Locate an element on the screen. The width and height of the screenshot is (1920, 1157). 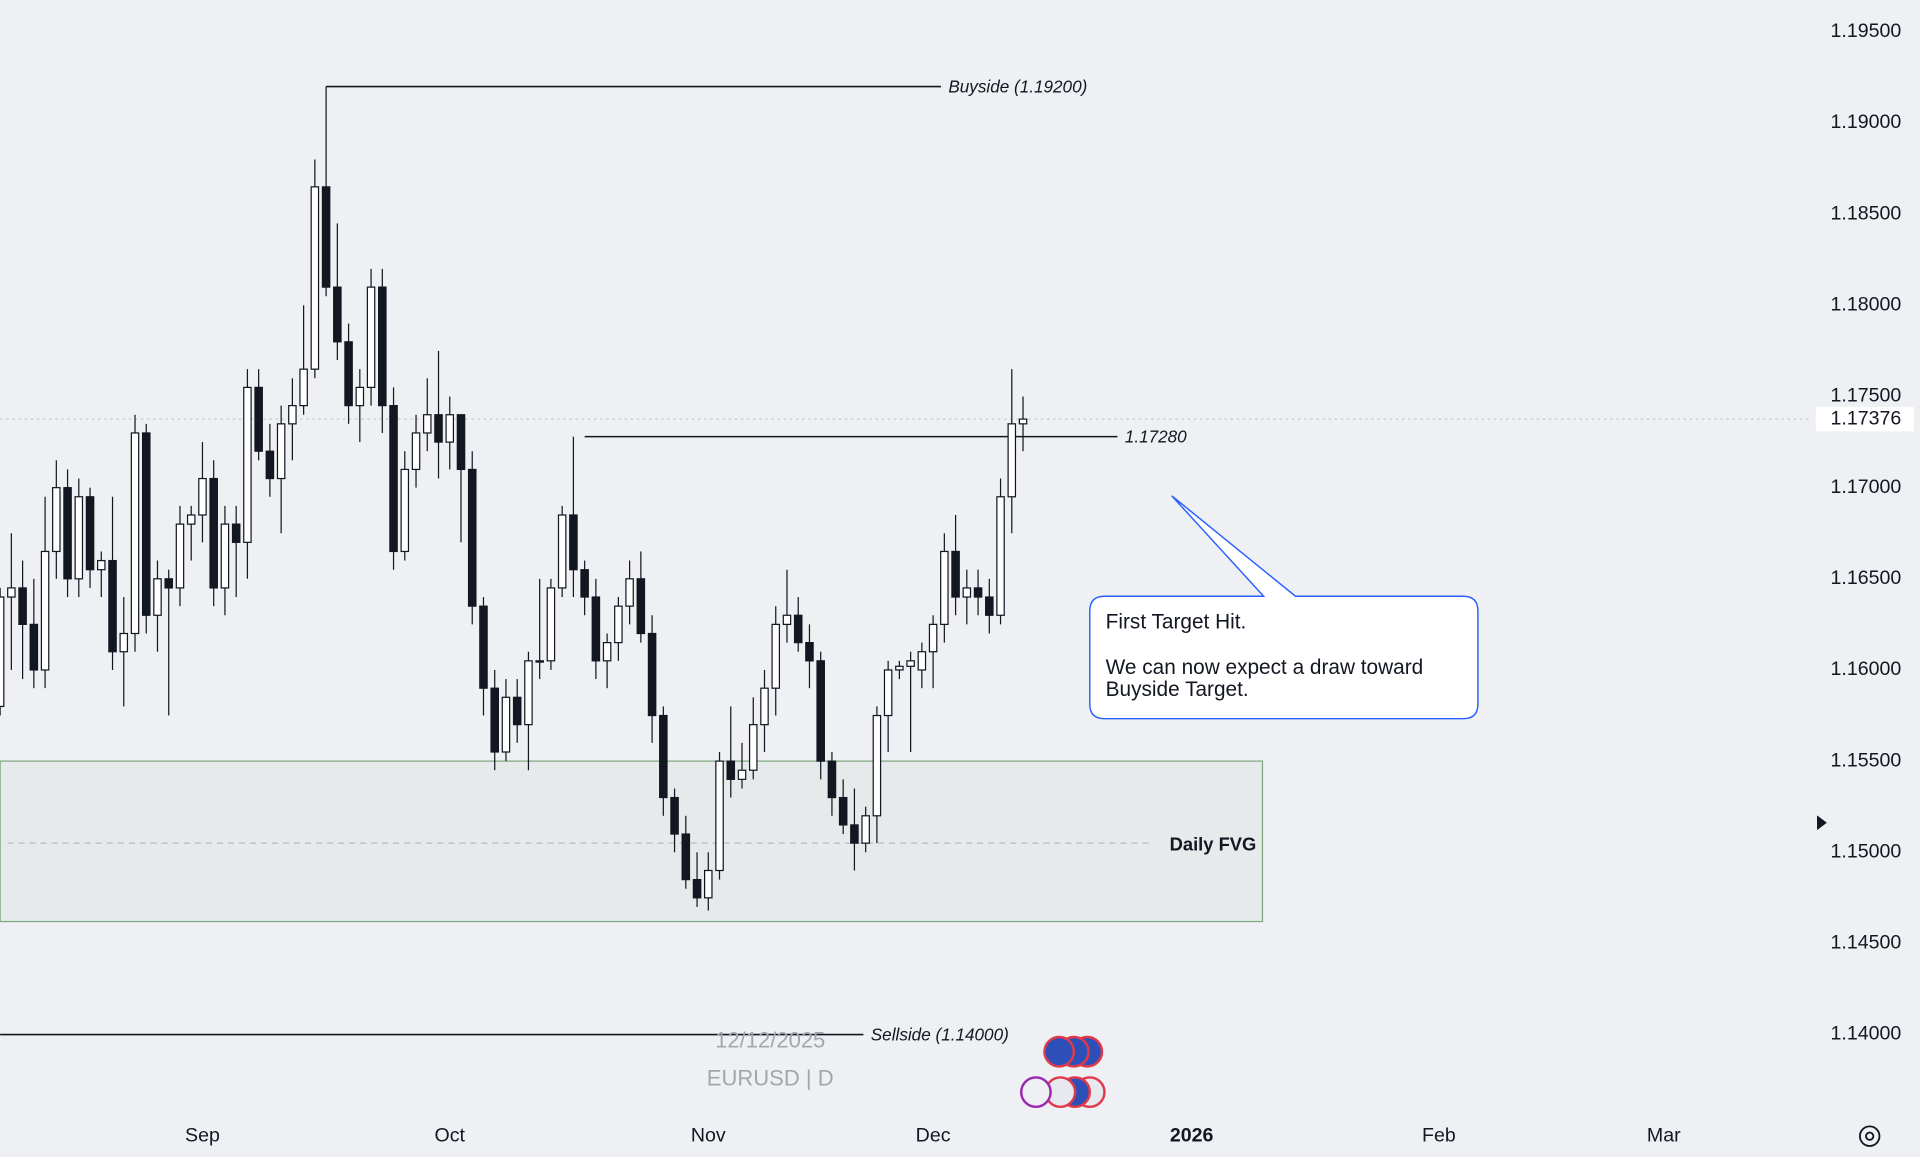
y-tick-label: 1.14500 is located at coordinates (1866, 943).